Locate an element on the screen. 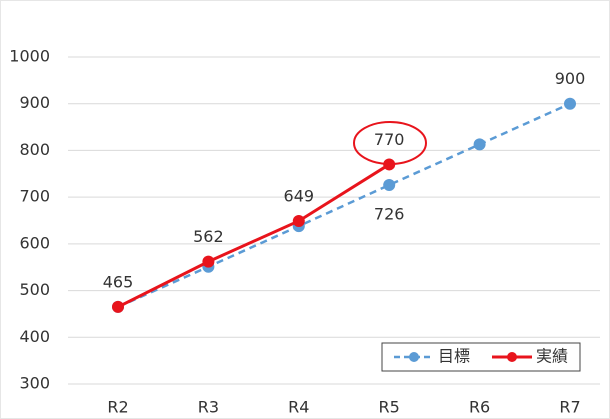 This screenshot has width=610, height=419. x-tick-label: R3 is located at coordinates (208, 407).